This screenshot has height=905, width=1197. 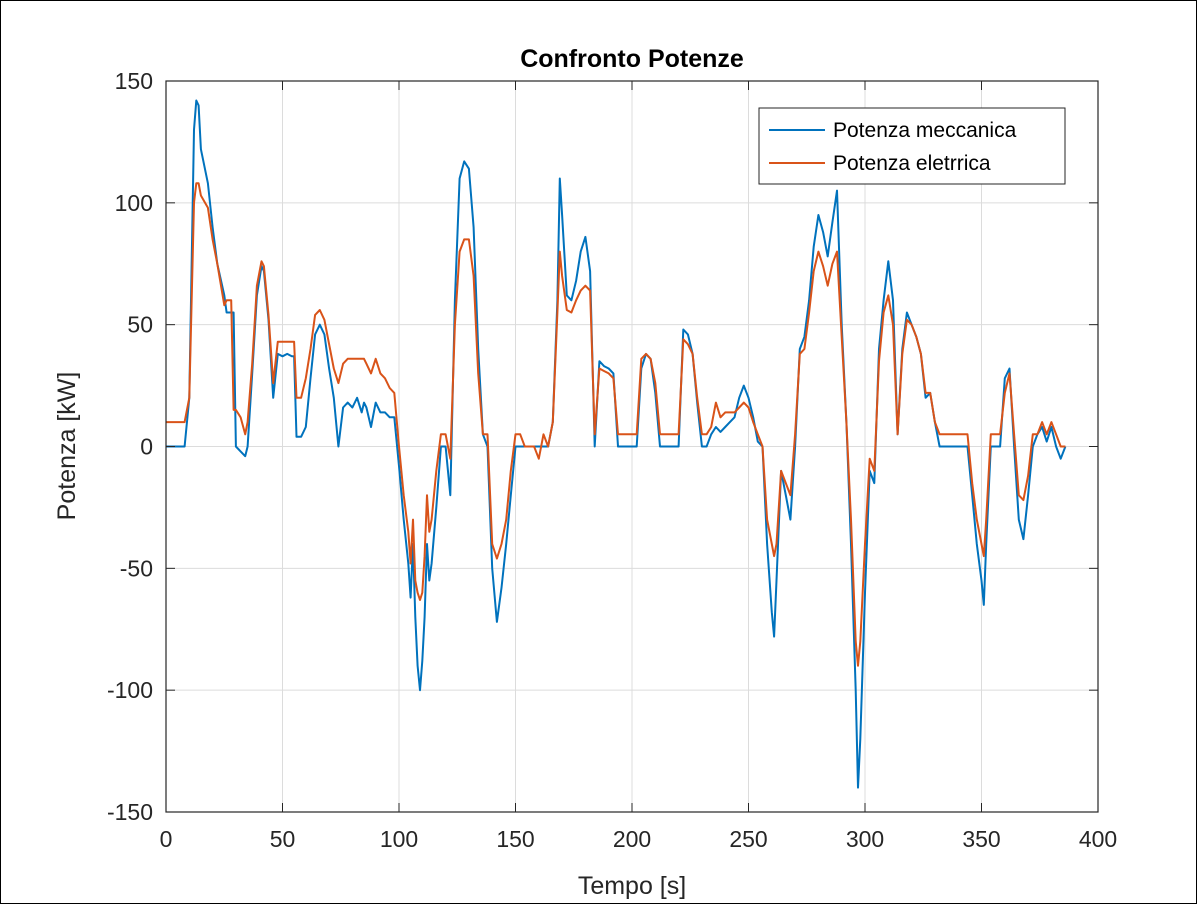 I want to click on x-tick-label: 200, so click(x=632, y=839).